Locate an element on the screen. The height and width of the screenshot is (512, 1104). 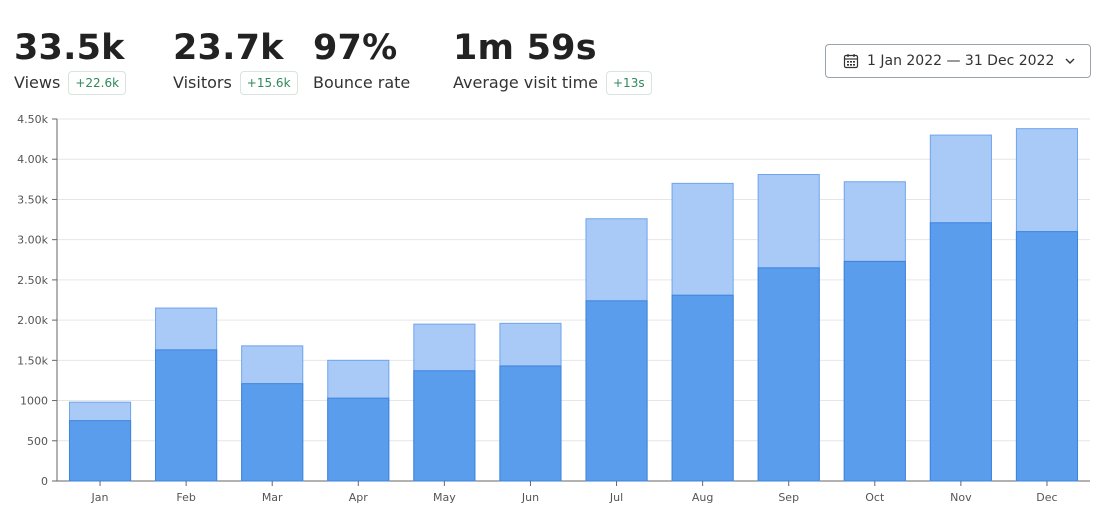
x-tick-label: Jan is located at coordinates (100, 497).